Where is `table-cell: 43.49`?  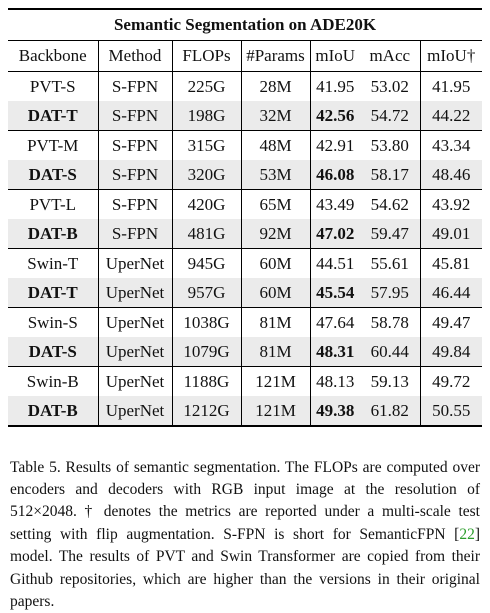 table-cell: 43.49 is located at coordinates (335, 205).